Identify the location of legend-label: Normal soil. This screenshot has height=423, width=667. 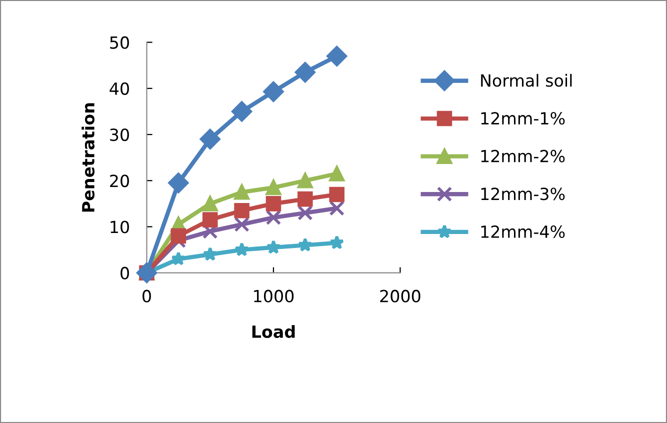
(526, 80).